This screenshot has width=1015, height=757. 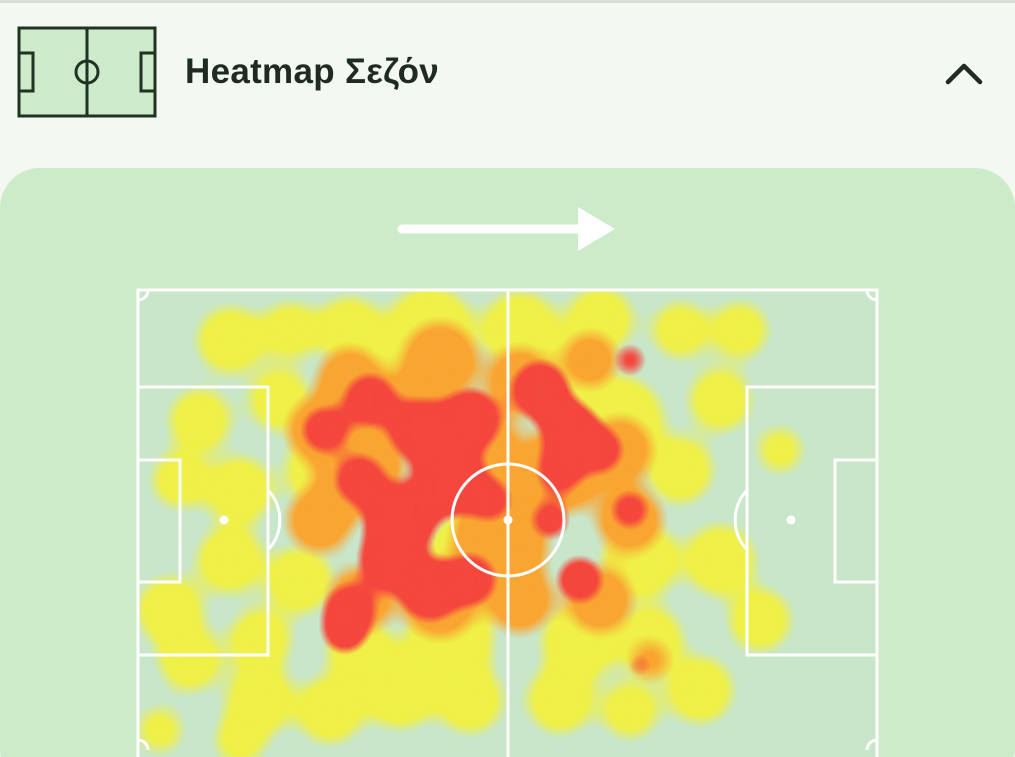 What do you see at coordinates (507, 1) in the screenshot?
I see `divider` at bounding box center [507, 1].